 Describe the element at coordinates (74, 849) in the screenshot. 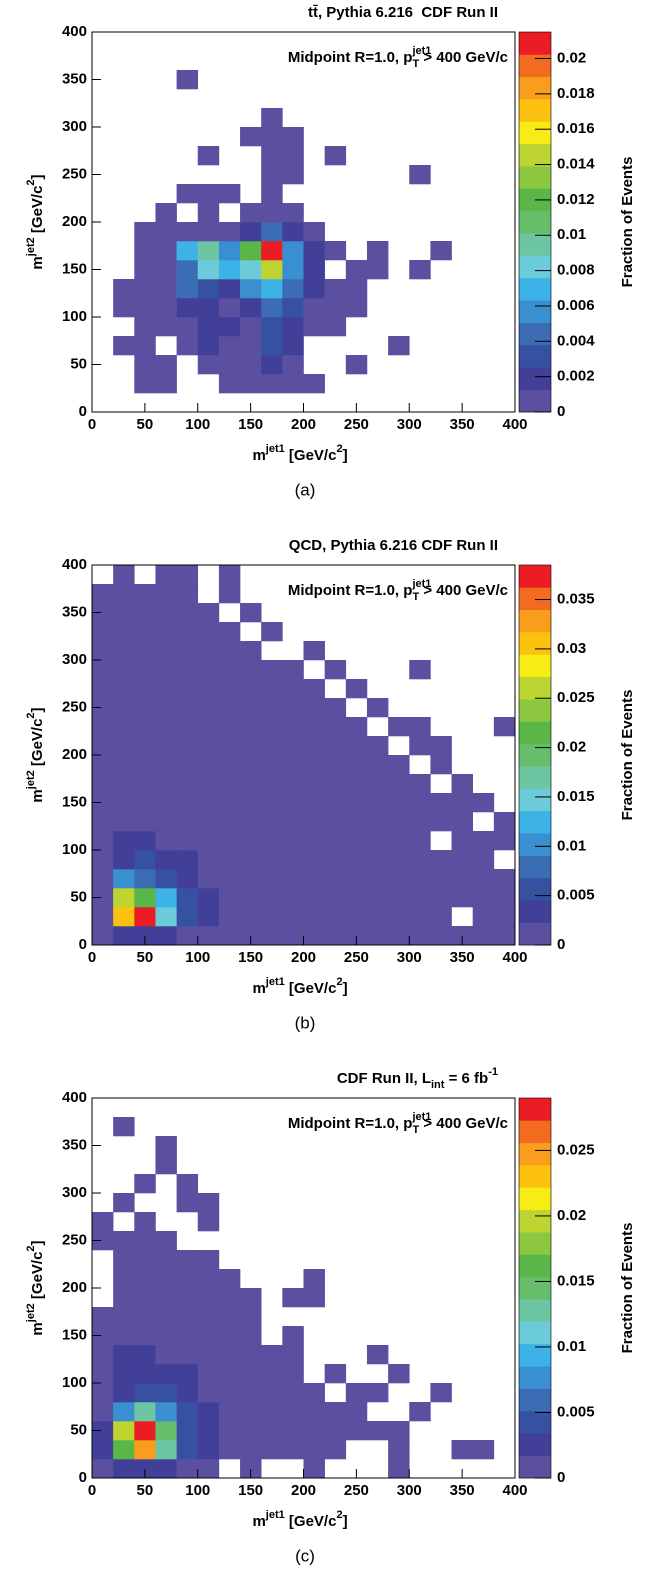

I see `y-tick-label: 100` at that location.